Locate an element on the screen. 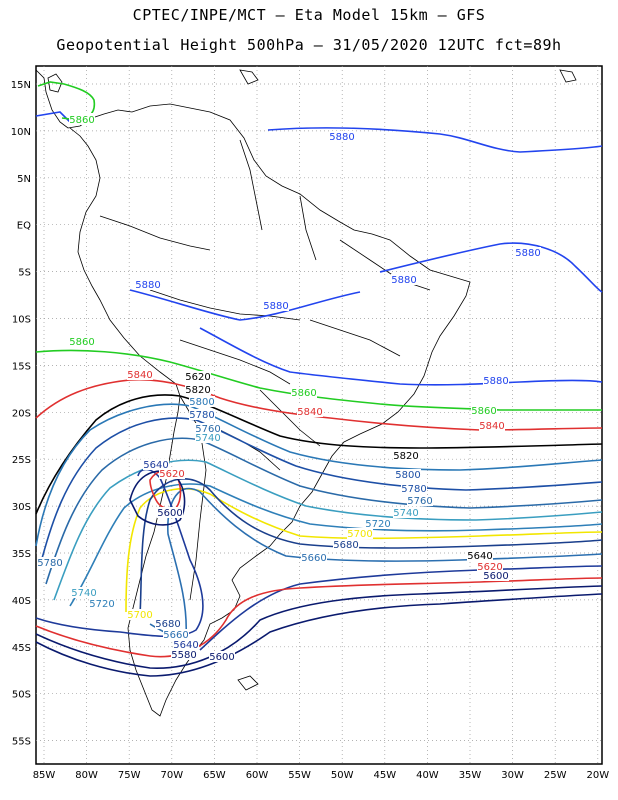 The height and width of the screenshot is (800, 618). lat-tick-label: EQ is located at coordinates (24, 226).